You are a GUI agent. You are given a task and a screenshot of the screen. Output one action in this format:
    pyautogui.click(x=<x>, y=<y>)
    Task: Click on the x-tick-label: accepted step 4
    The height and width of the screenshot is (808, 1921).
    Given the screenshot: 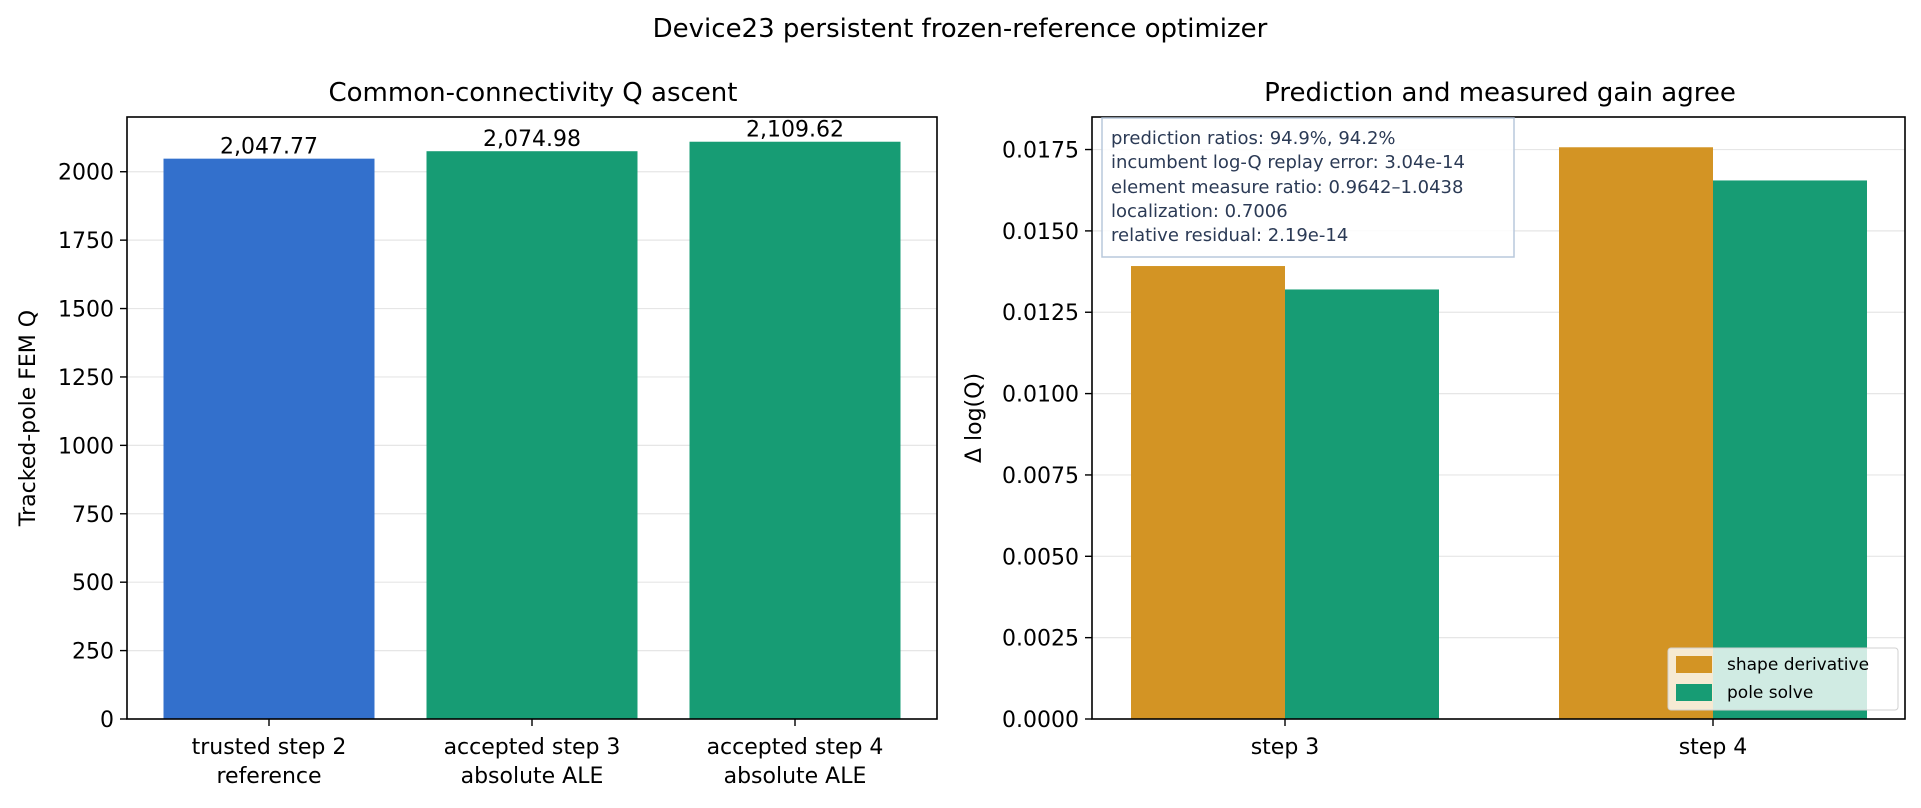 What is the action you would take?
    pyautogui.click(x=795, y=747)
    